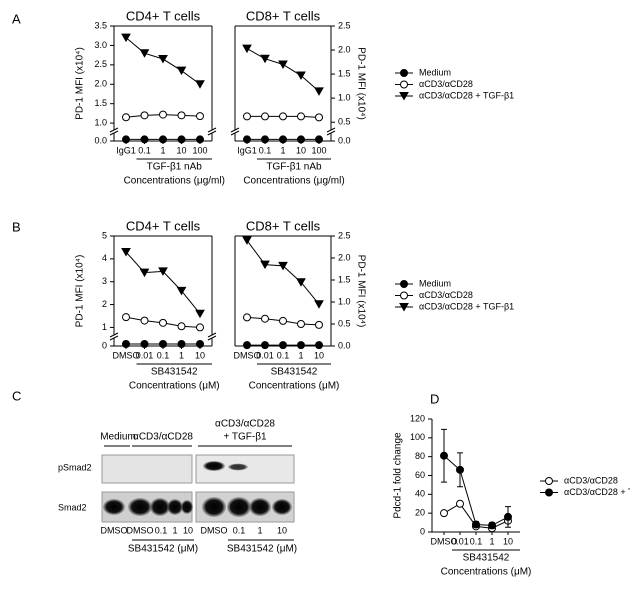 This screenshot has height=612, width=630. What do you see at coordinates (174, 386) in the screenshot?
I see `x-axis-title: Concentrations (μM)` at bounding box center [174, 386].